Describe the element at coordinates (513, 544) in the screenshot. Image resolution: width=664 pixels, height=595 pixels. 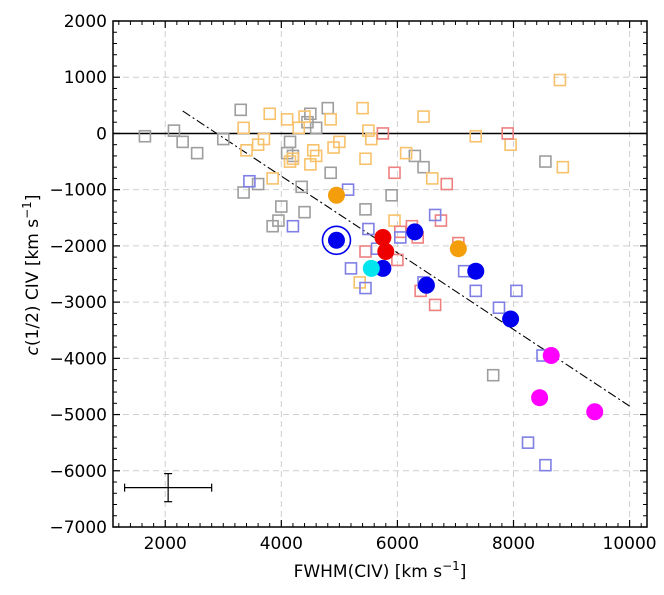
I see `x-tick-label: 8000` at that location.